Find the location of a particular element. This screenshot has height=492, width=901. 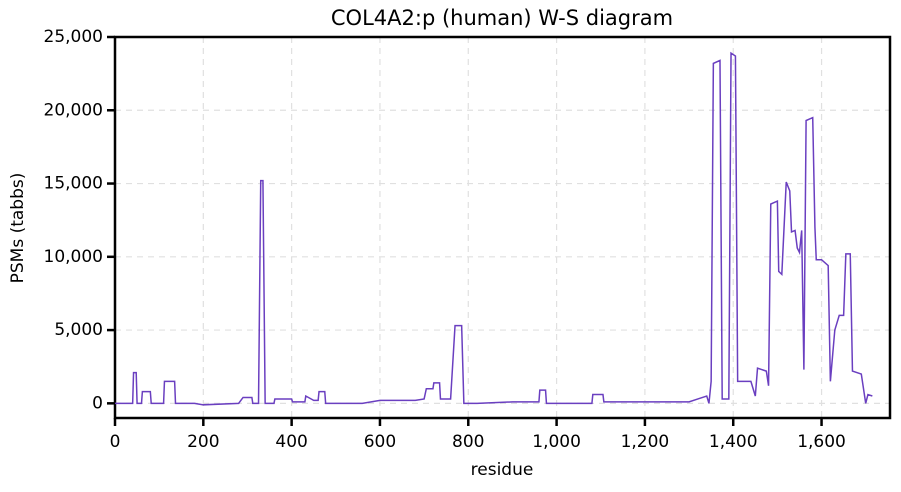

chart-title: COL4A2:p (human) W-S diagram is located at coordinates (502, 18).